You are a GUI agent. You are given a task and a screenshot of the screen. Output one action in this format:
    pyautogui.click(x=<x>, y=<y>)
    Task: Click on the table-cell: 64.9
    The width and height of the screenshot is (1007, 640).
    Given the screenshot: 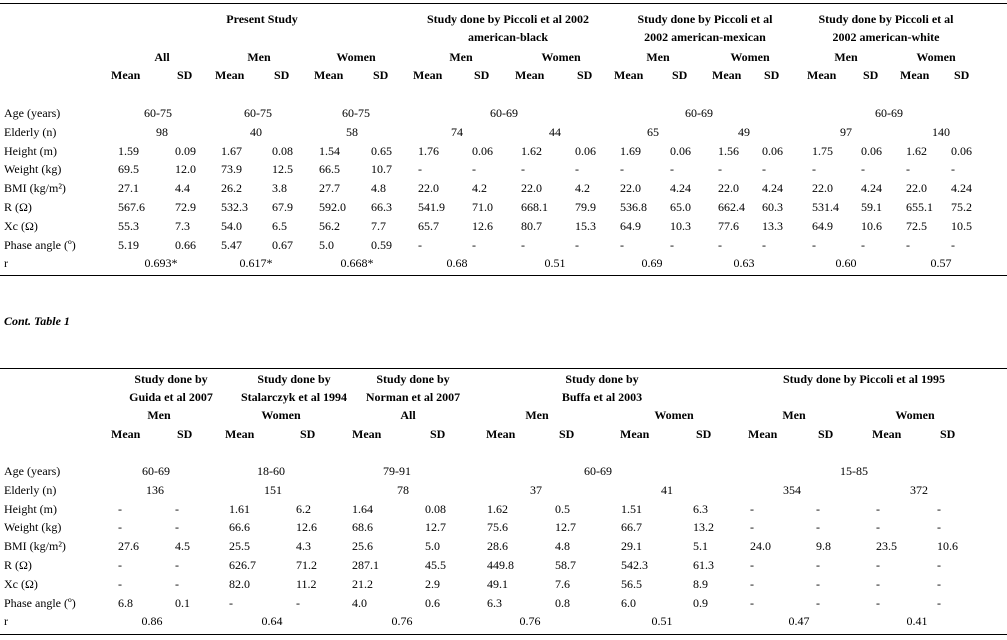 What is the action you would take?
    pyautogui.click(x=630, y=225)
    